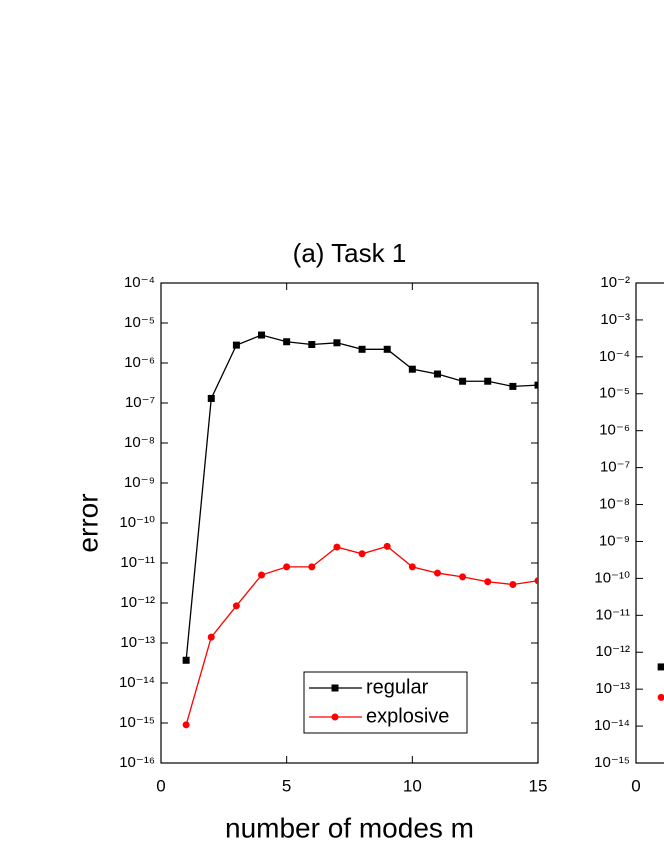  I want to click on x-axis-label: number of modes m, so click(349, 827).